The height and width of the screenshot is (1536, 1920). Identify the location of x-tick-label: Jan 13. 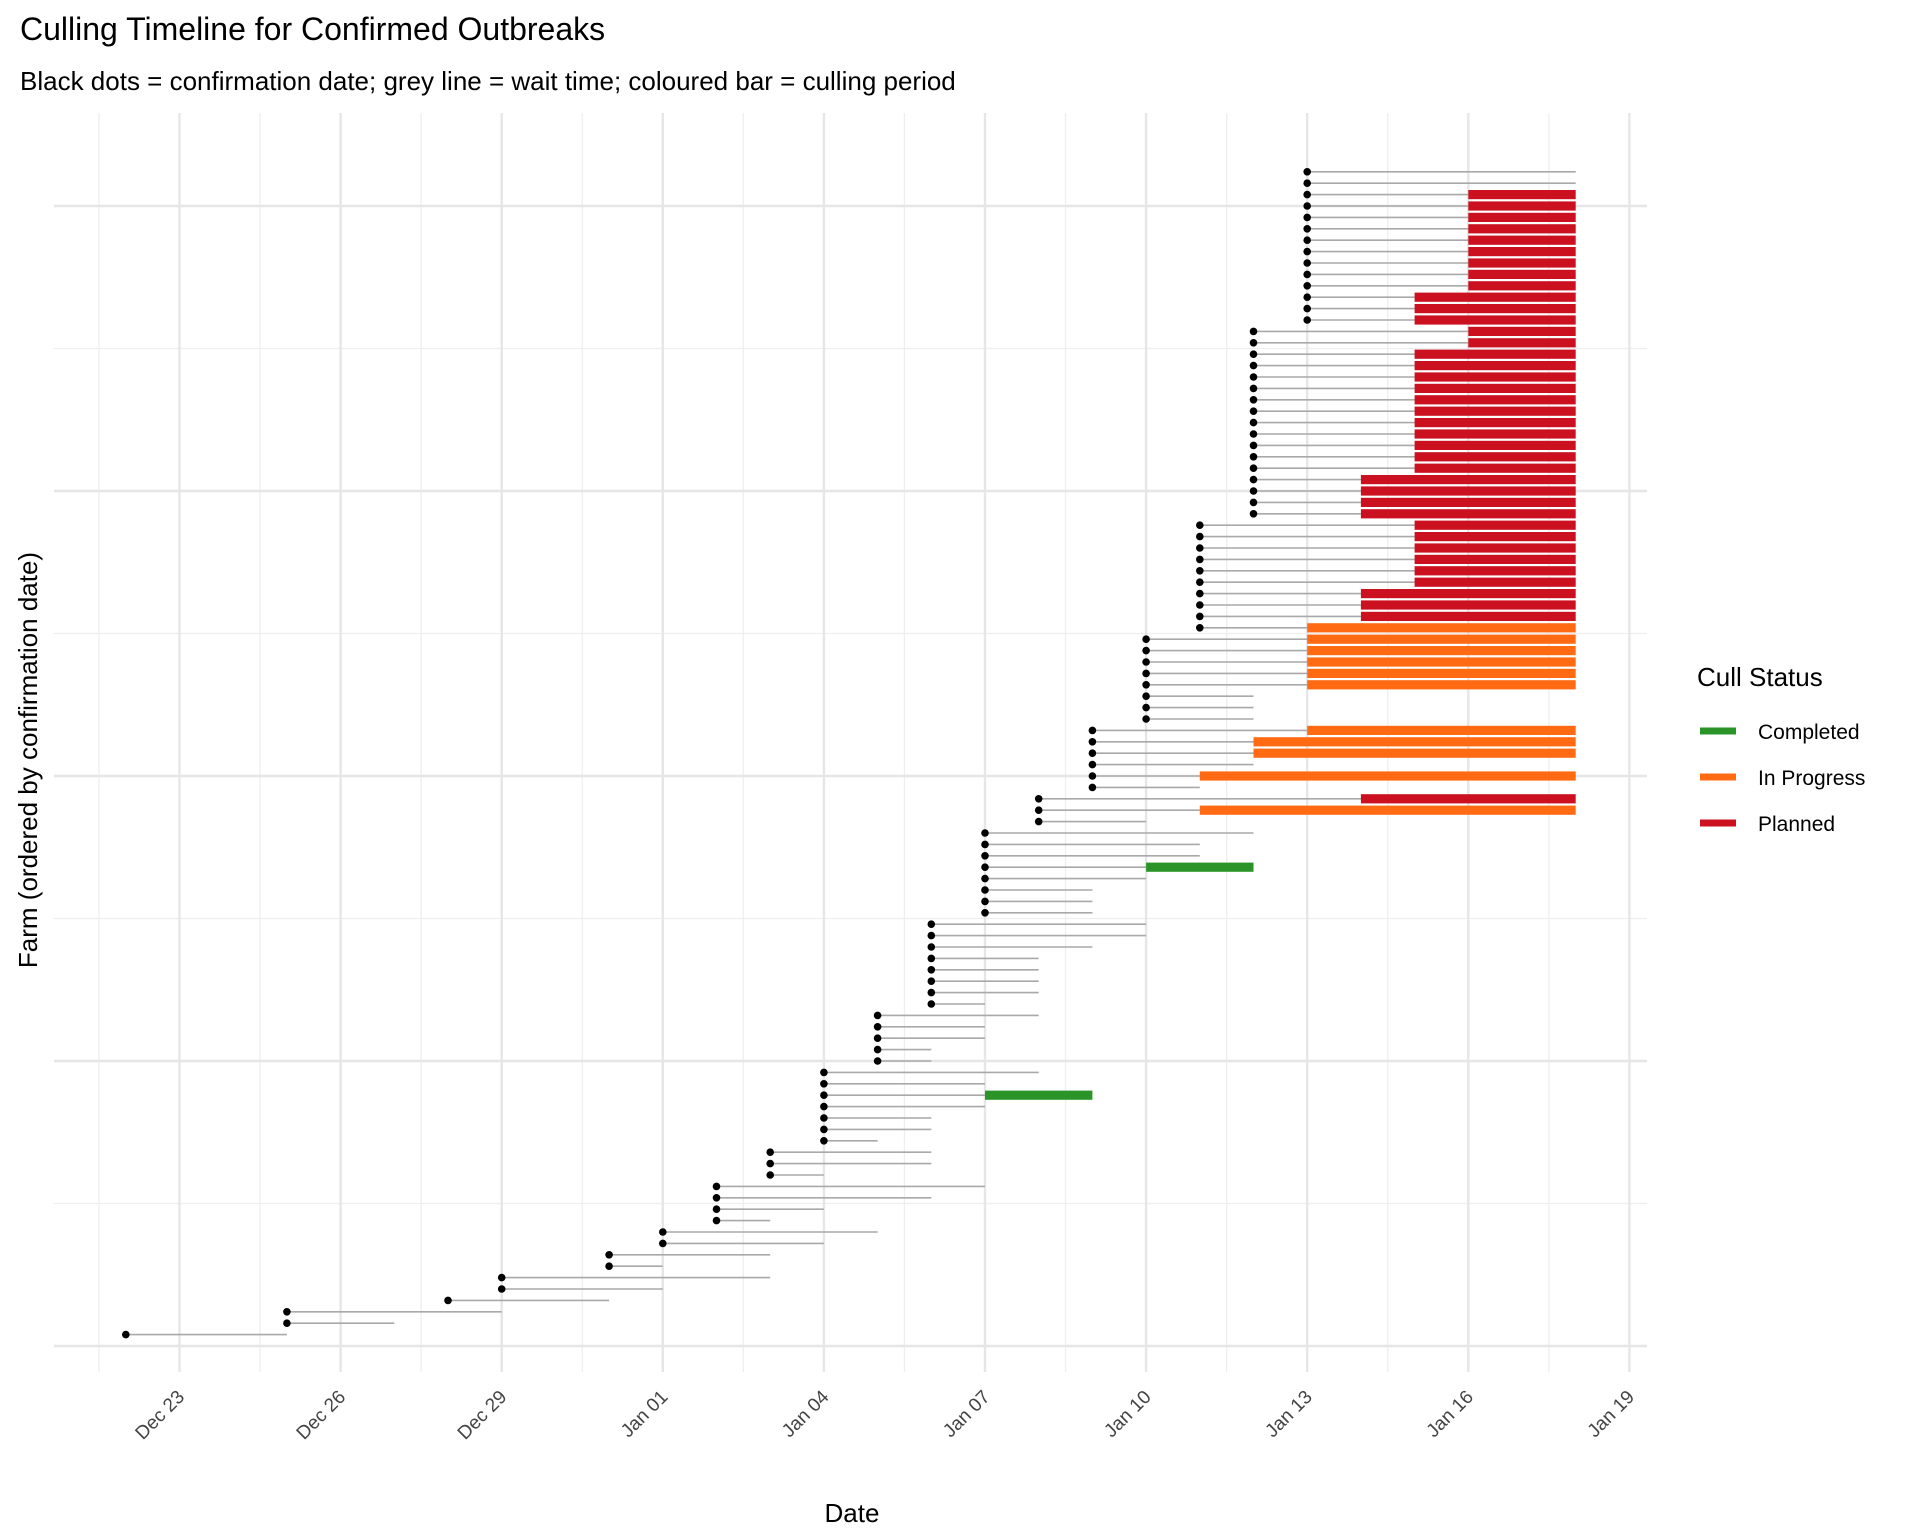
(1289, 1414).